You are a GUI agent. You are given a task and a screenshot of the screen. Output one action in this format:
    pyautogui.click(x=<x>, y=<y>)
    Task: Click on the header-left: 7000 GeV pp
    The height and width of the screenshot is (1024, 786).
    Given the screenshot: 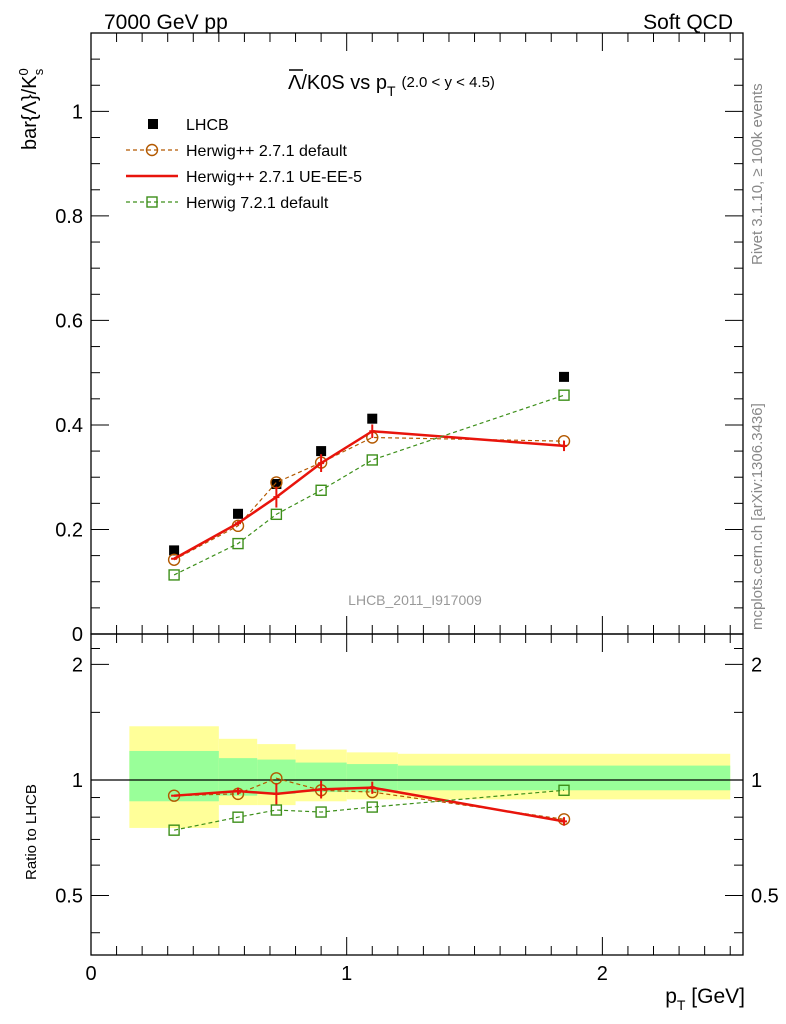 What is the action you would take?
    pyautogui.click(x=166, y=22)
    